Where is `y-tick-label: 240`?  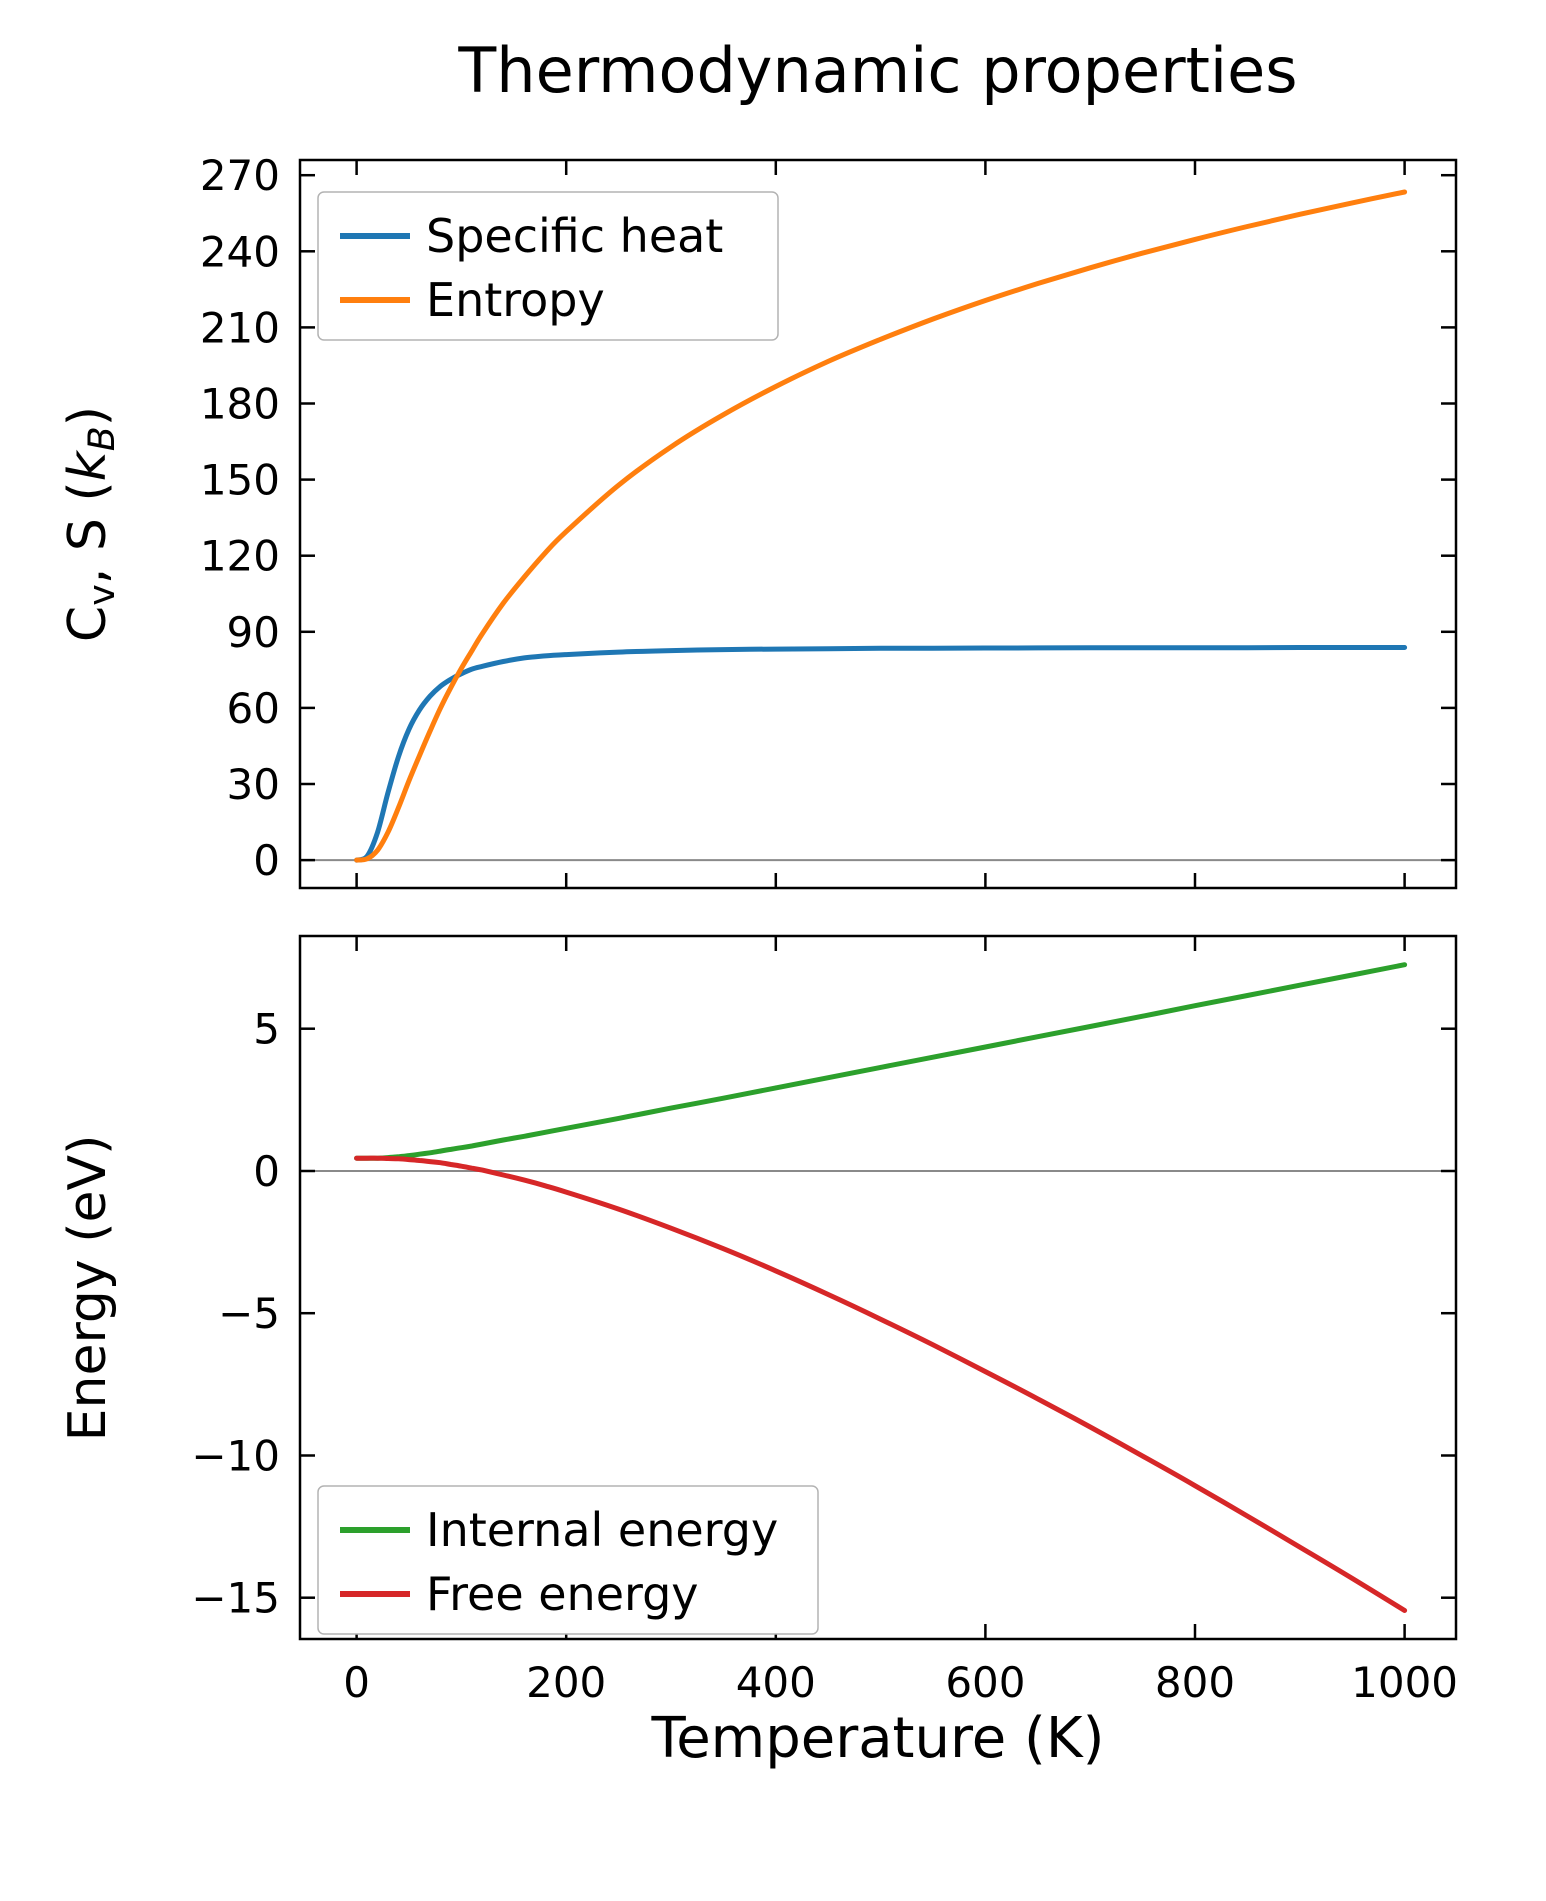 y-tick-label: 240 is located at coordinates (240, 251).